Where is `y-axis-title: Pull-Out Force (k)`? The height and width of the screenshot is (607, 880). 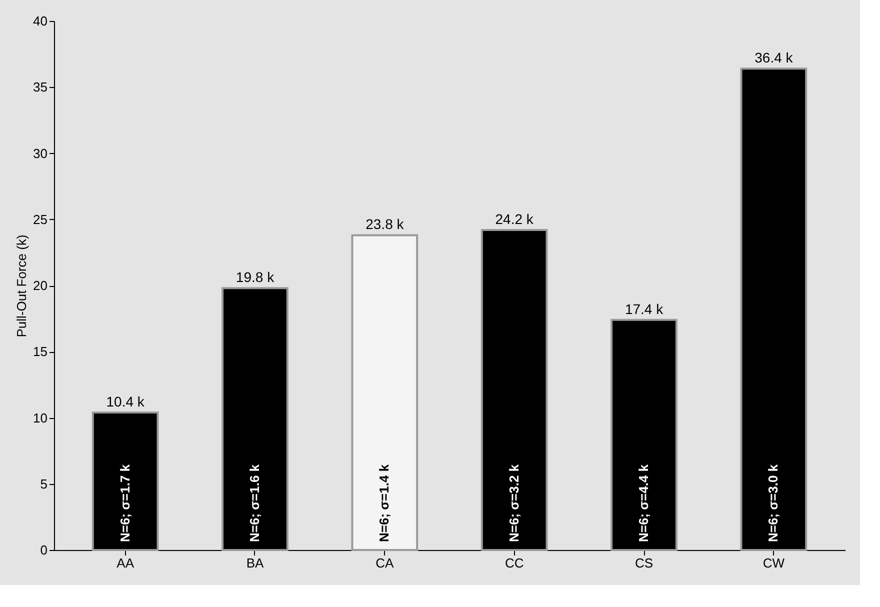 y-axis-title: Pull-Out Force (k) is located at coordinates (22, 286).